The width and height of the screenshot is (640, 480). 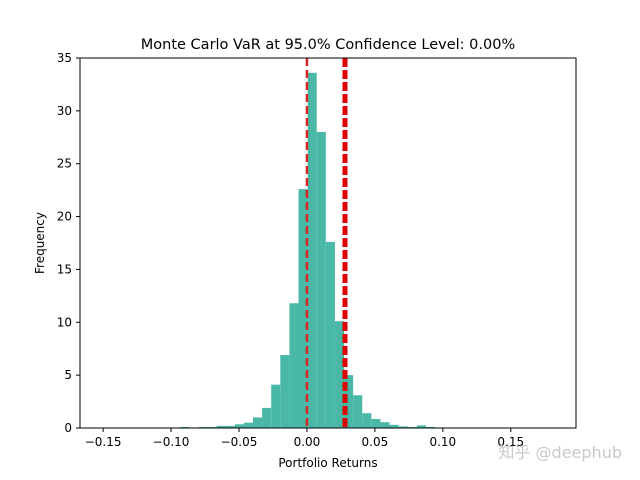 What do you see at coordinates (327, 463) in the screenshot?
I see `x-axis-label: Portfolio Returns` at bounding box center [327, 463].